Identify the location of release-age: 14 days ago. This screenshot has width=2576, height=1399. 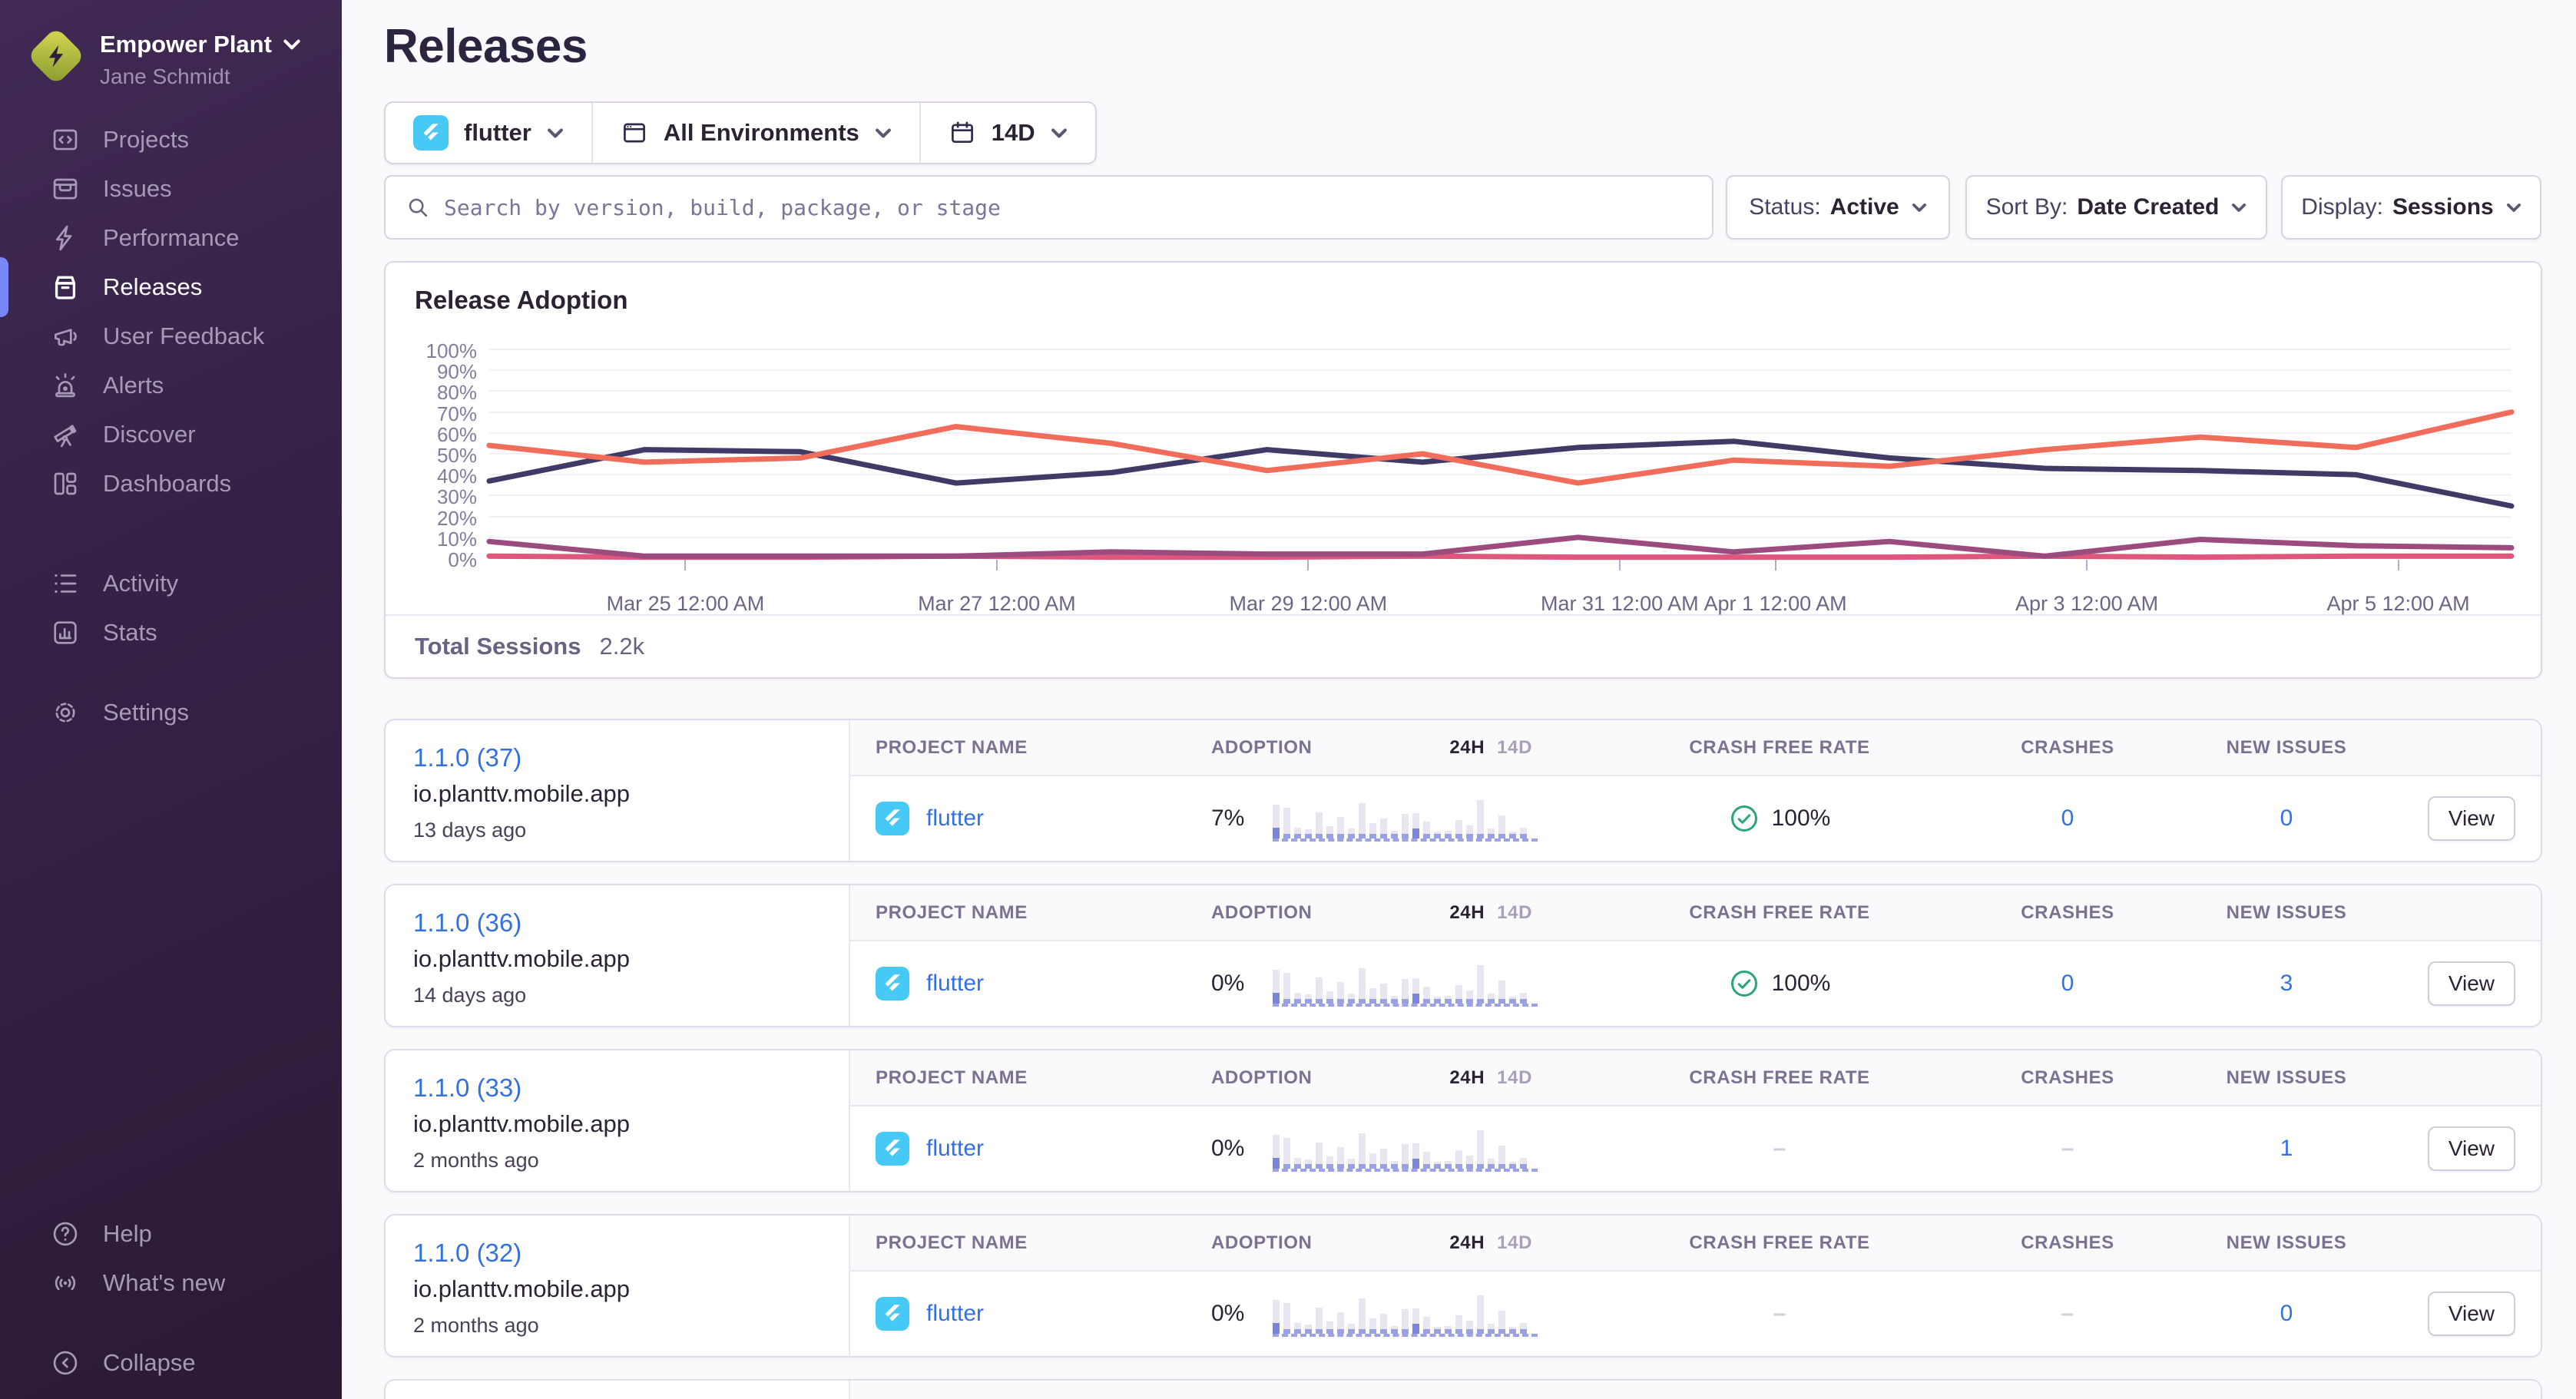
(470, 995).